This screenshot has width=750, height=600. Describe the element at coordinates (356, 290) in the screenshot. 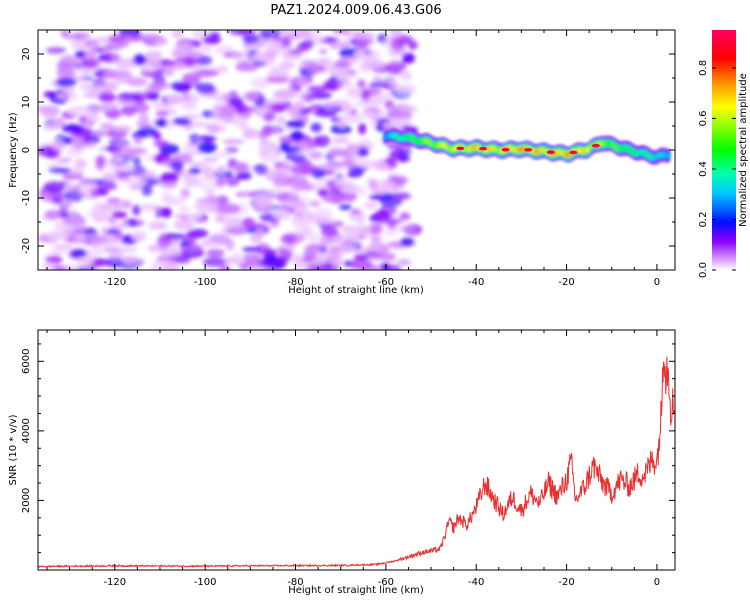

I see `spectrogram-x-label: Height of straight line (km)` at that location.